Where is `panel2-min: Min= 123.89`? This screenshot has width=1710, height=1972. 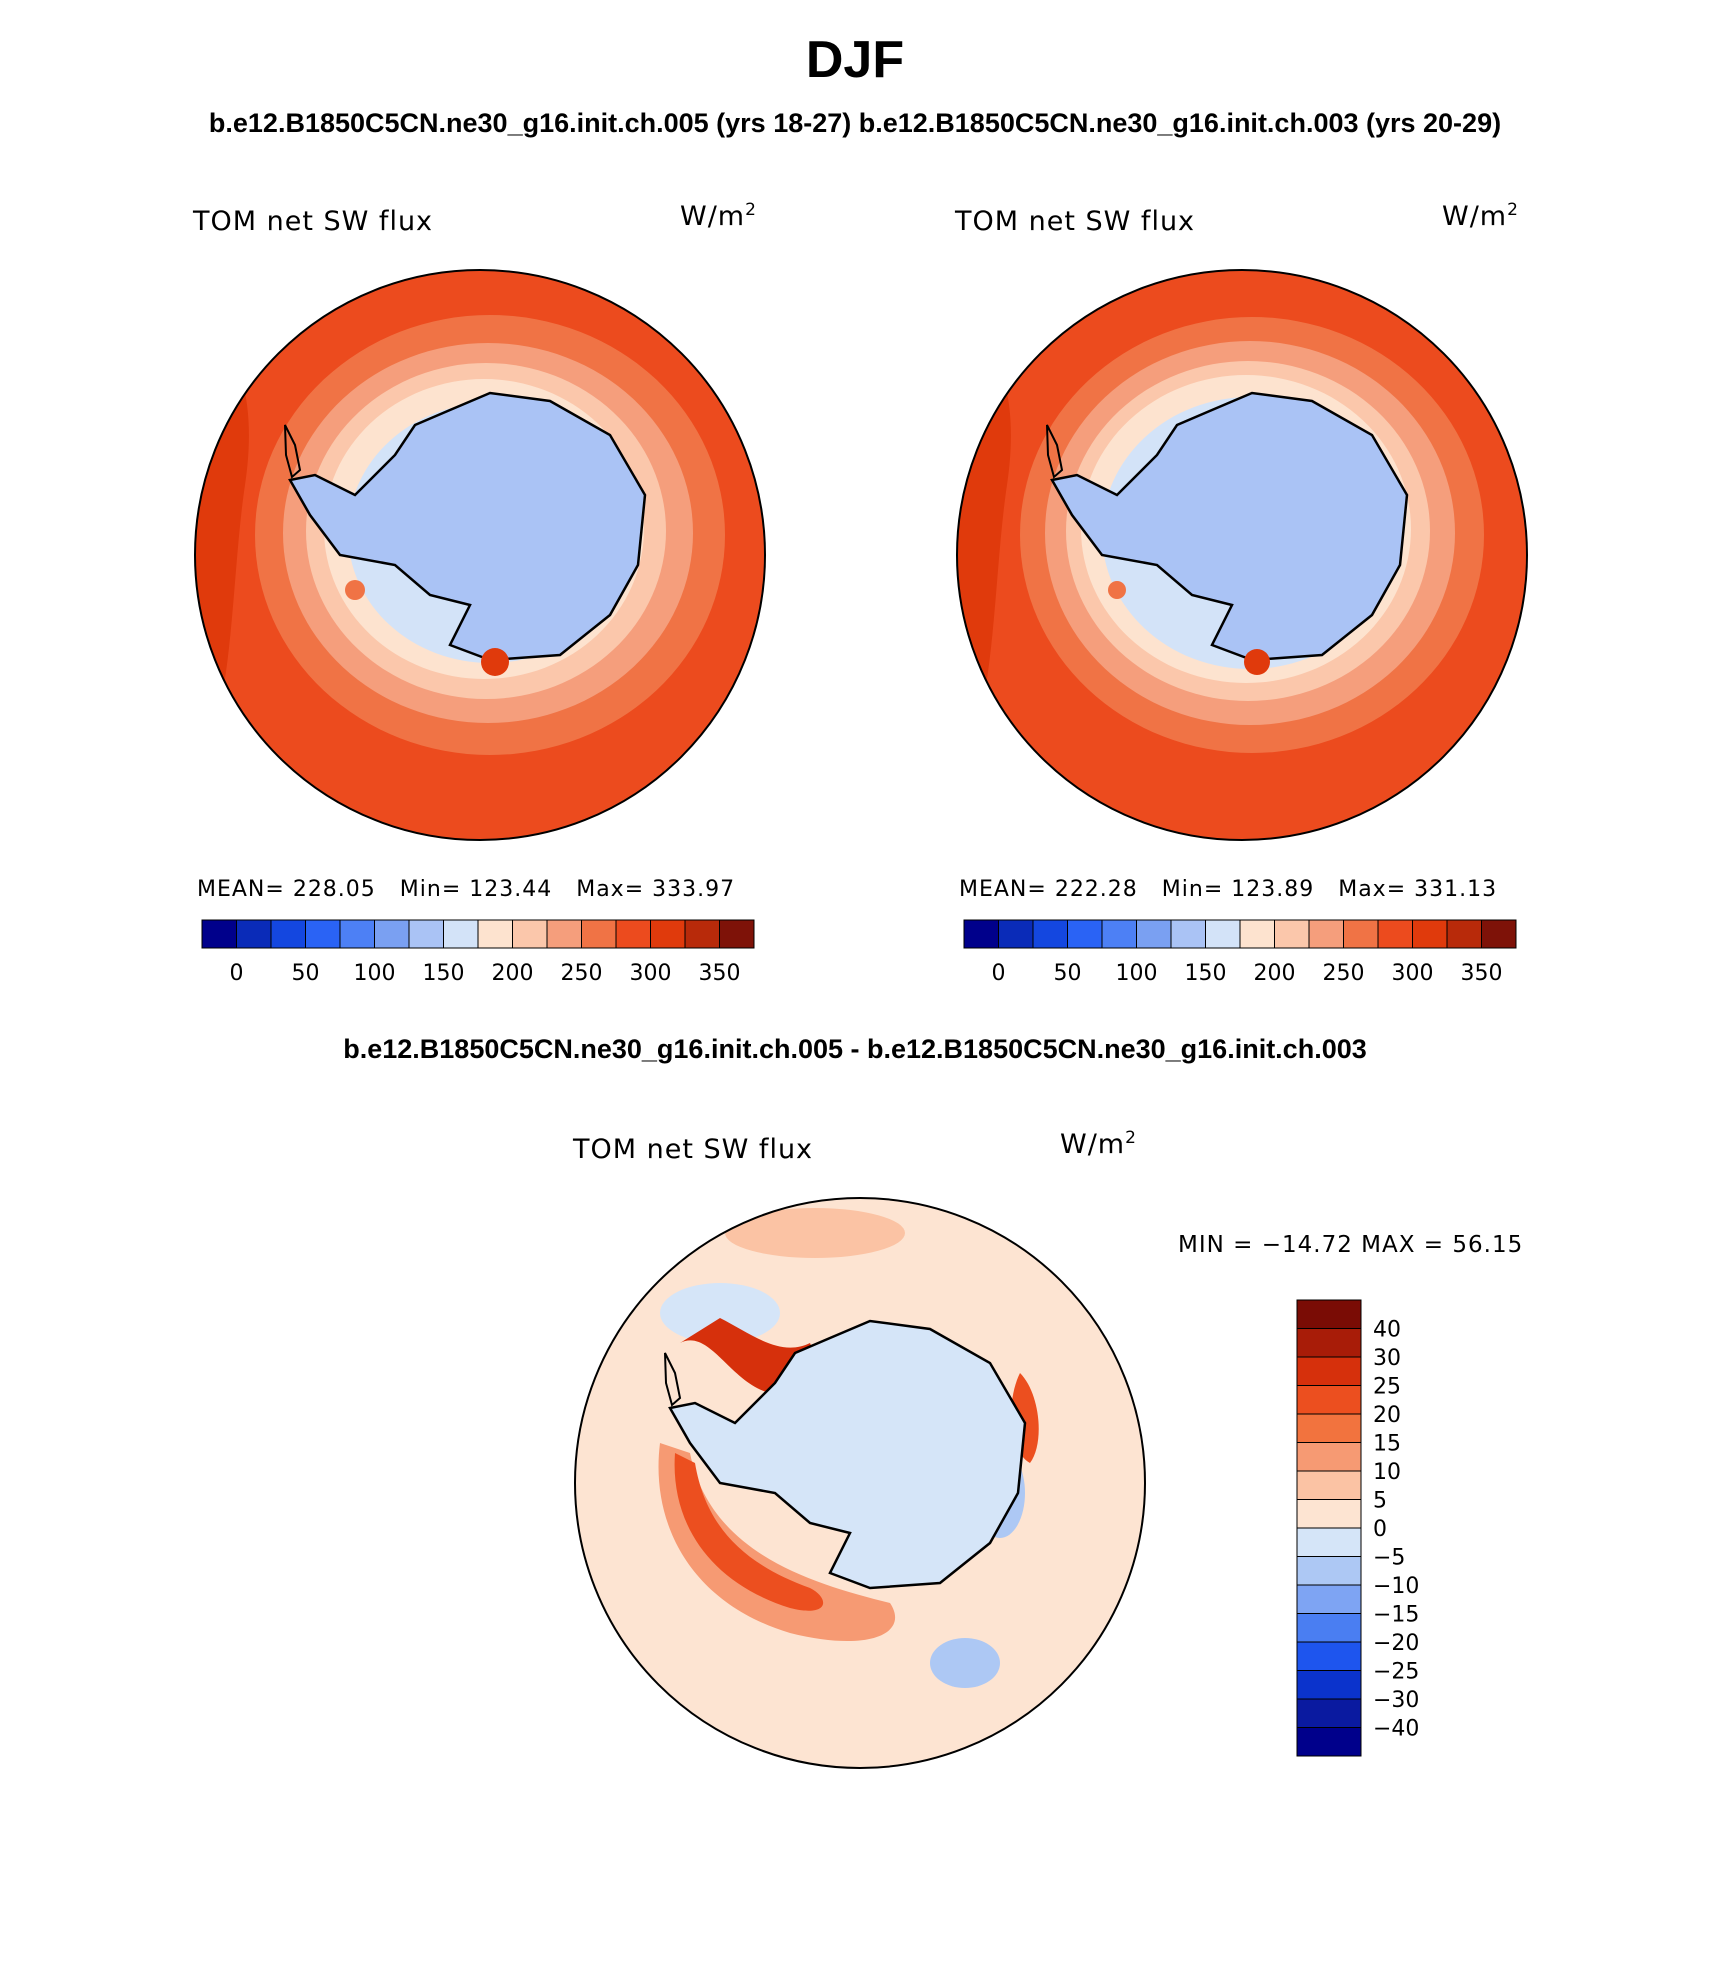 panel2-min: Min= 123.89 is located at coordinates (1238, 889).